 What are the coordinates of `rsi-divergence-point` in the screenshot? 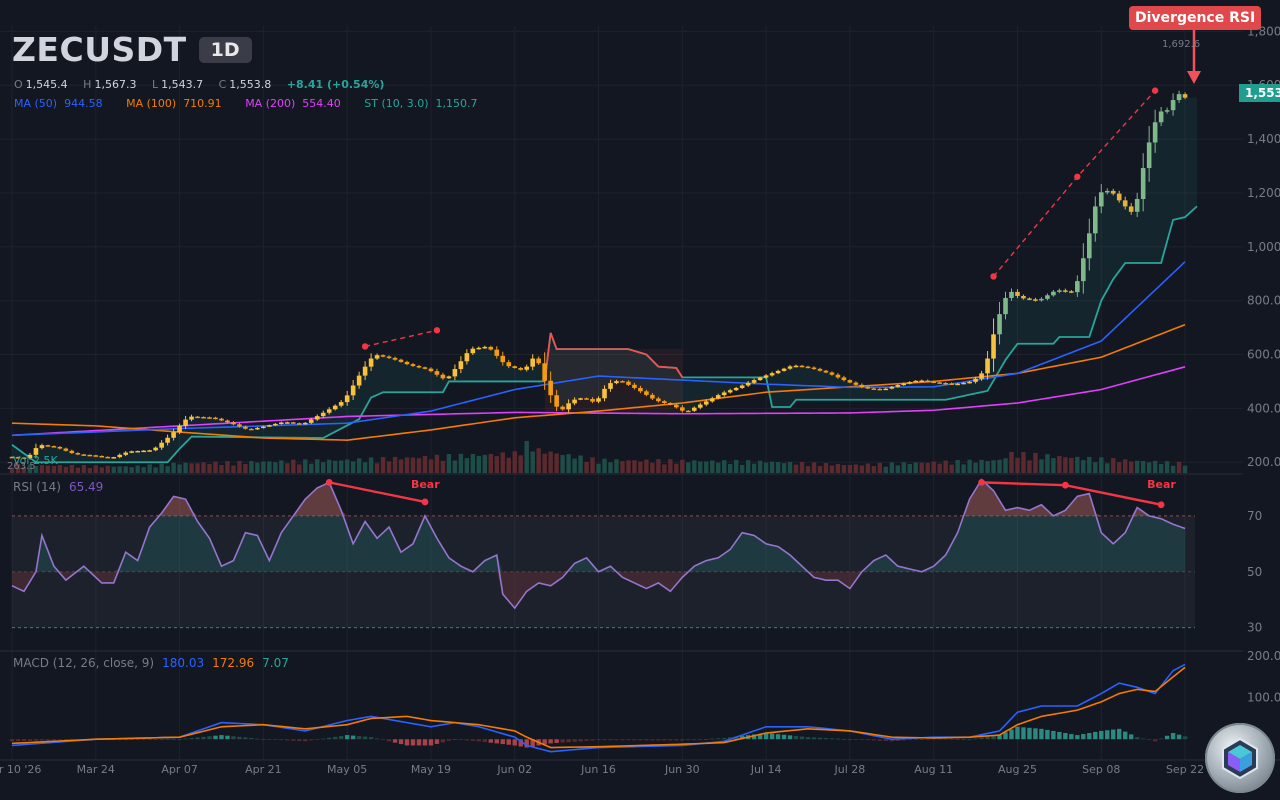 It's located at (329, 482).